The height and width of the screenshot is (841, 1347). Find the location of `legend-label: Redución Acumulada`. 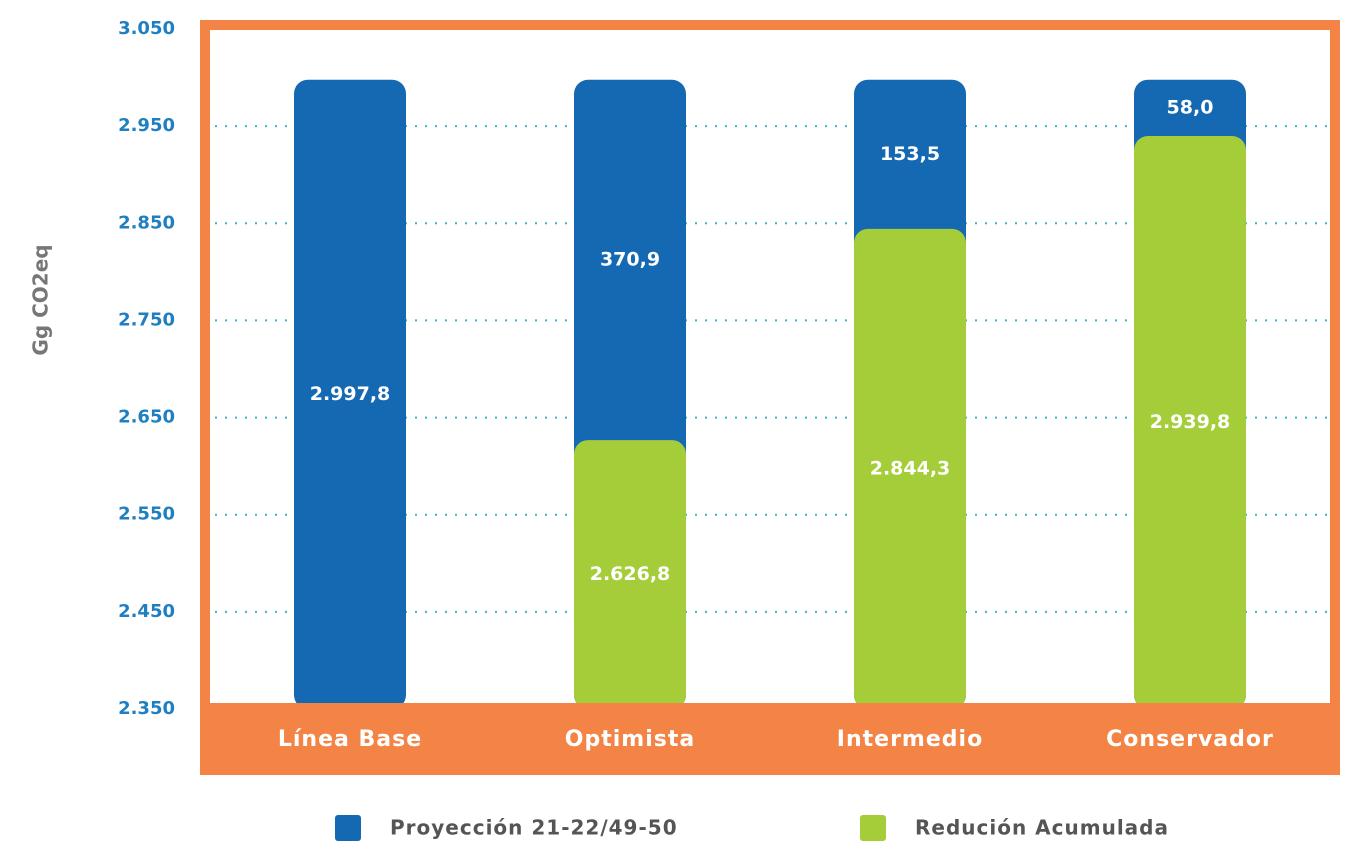

legend-label: Redución Acumulada is located at coordinates (1042, 828).